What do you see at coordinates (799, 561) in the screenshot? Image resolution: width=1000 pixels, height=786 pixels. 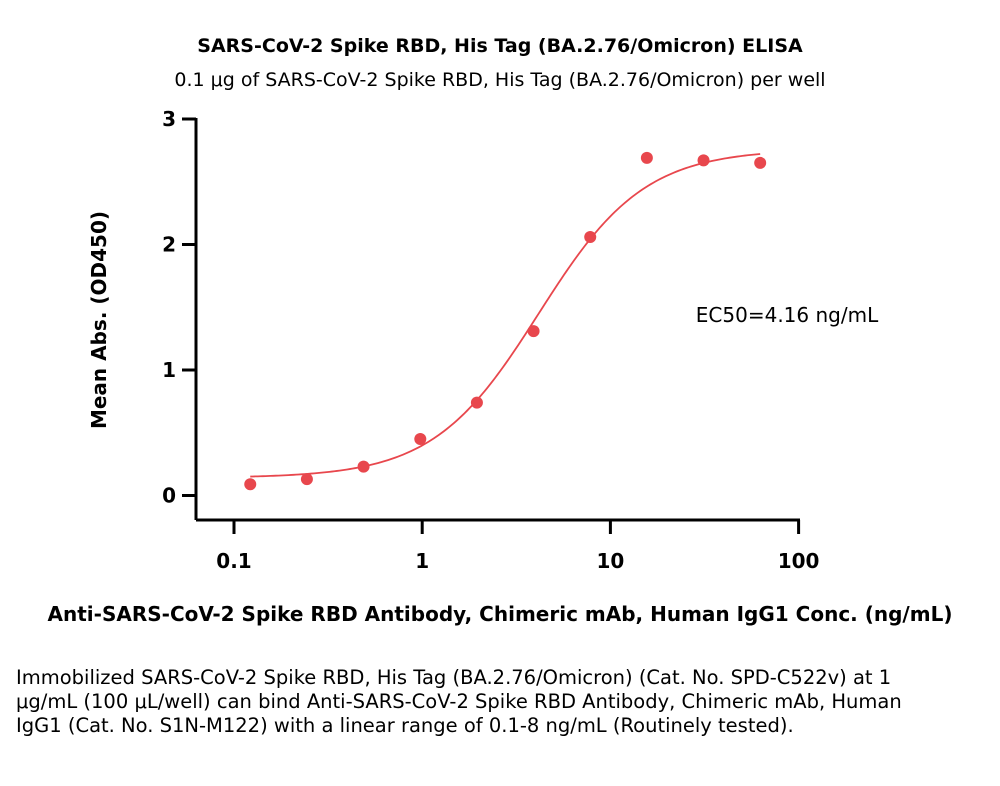 I see `x-tick-label: 100` at bounding box center [799, 561].